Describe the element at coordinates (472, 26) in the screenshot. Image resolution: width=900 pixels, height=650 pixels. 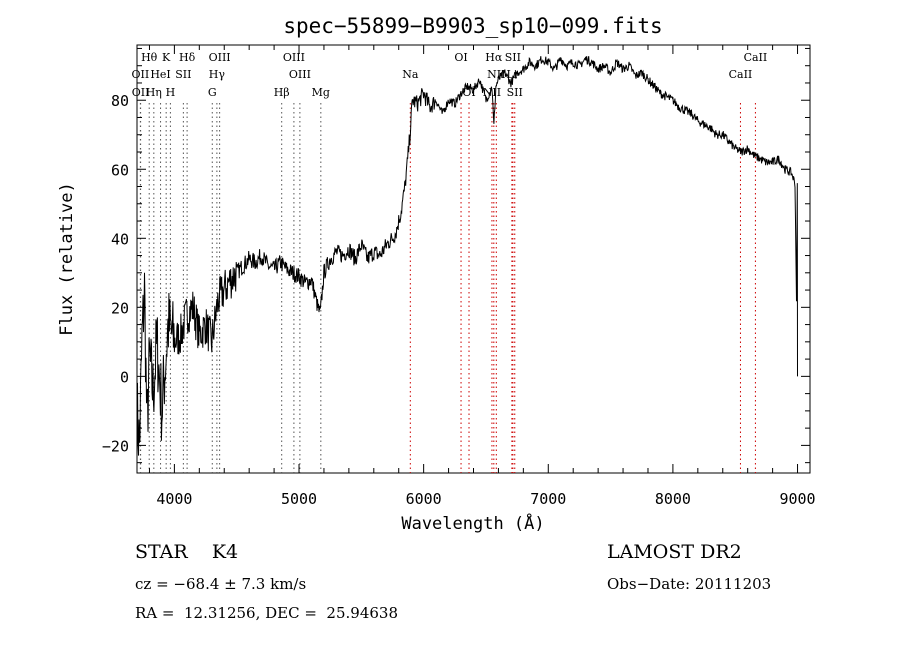
I see `chart-title: spec−55899−B9903_sp10−099.fits` at that location.